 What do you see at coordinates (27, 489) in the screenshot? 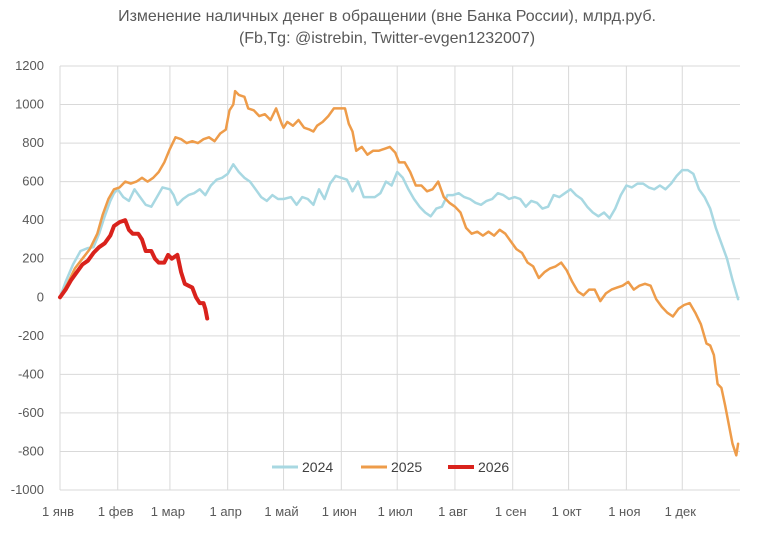
I see `y-tick-label: -1000` at bounding box center [27, 489].